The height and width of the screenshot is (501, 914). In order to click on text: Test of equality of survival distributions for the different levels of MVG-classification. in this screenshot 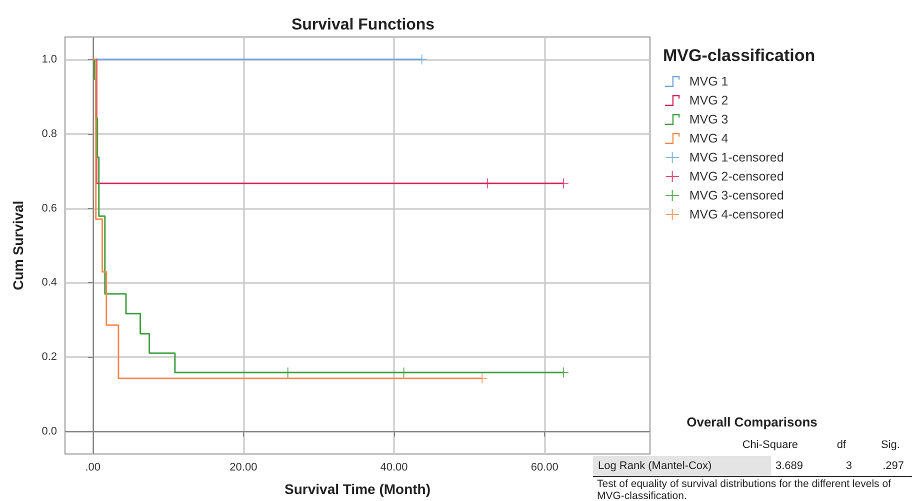, I will do `click(745, 489)`.